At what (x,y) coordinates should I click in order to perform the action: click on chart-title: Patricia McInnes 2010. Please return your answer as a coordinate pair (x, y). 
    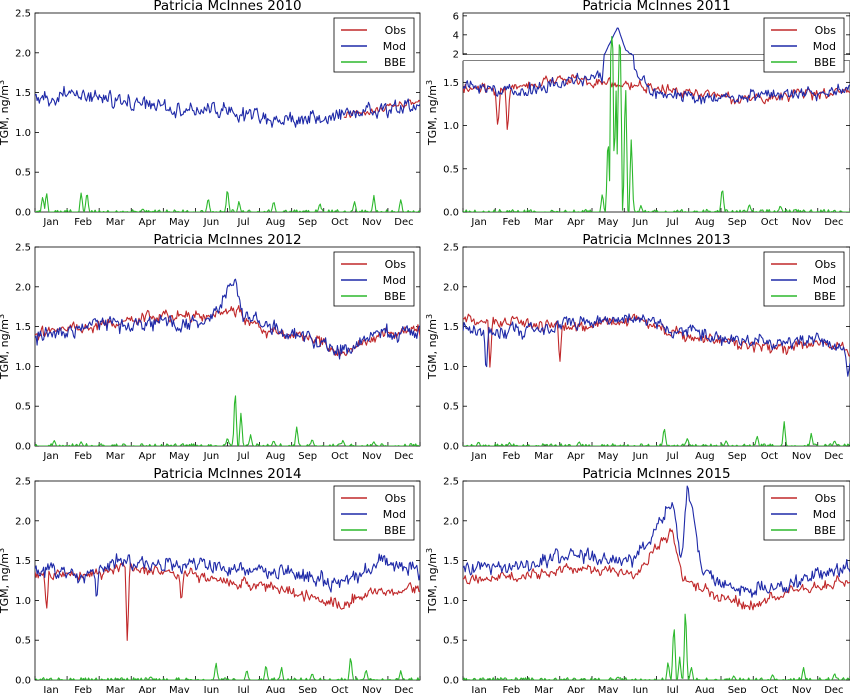
    Looking at the image, I should click on (227, 7).